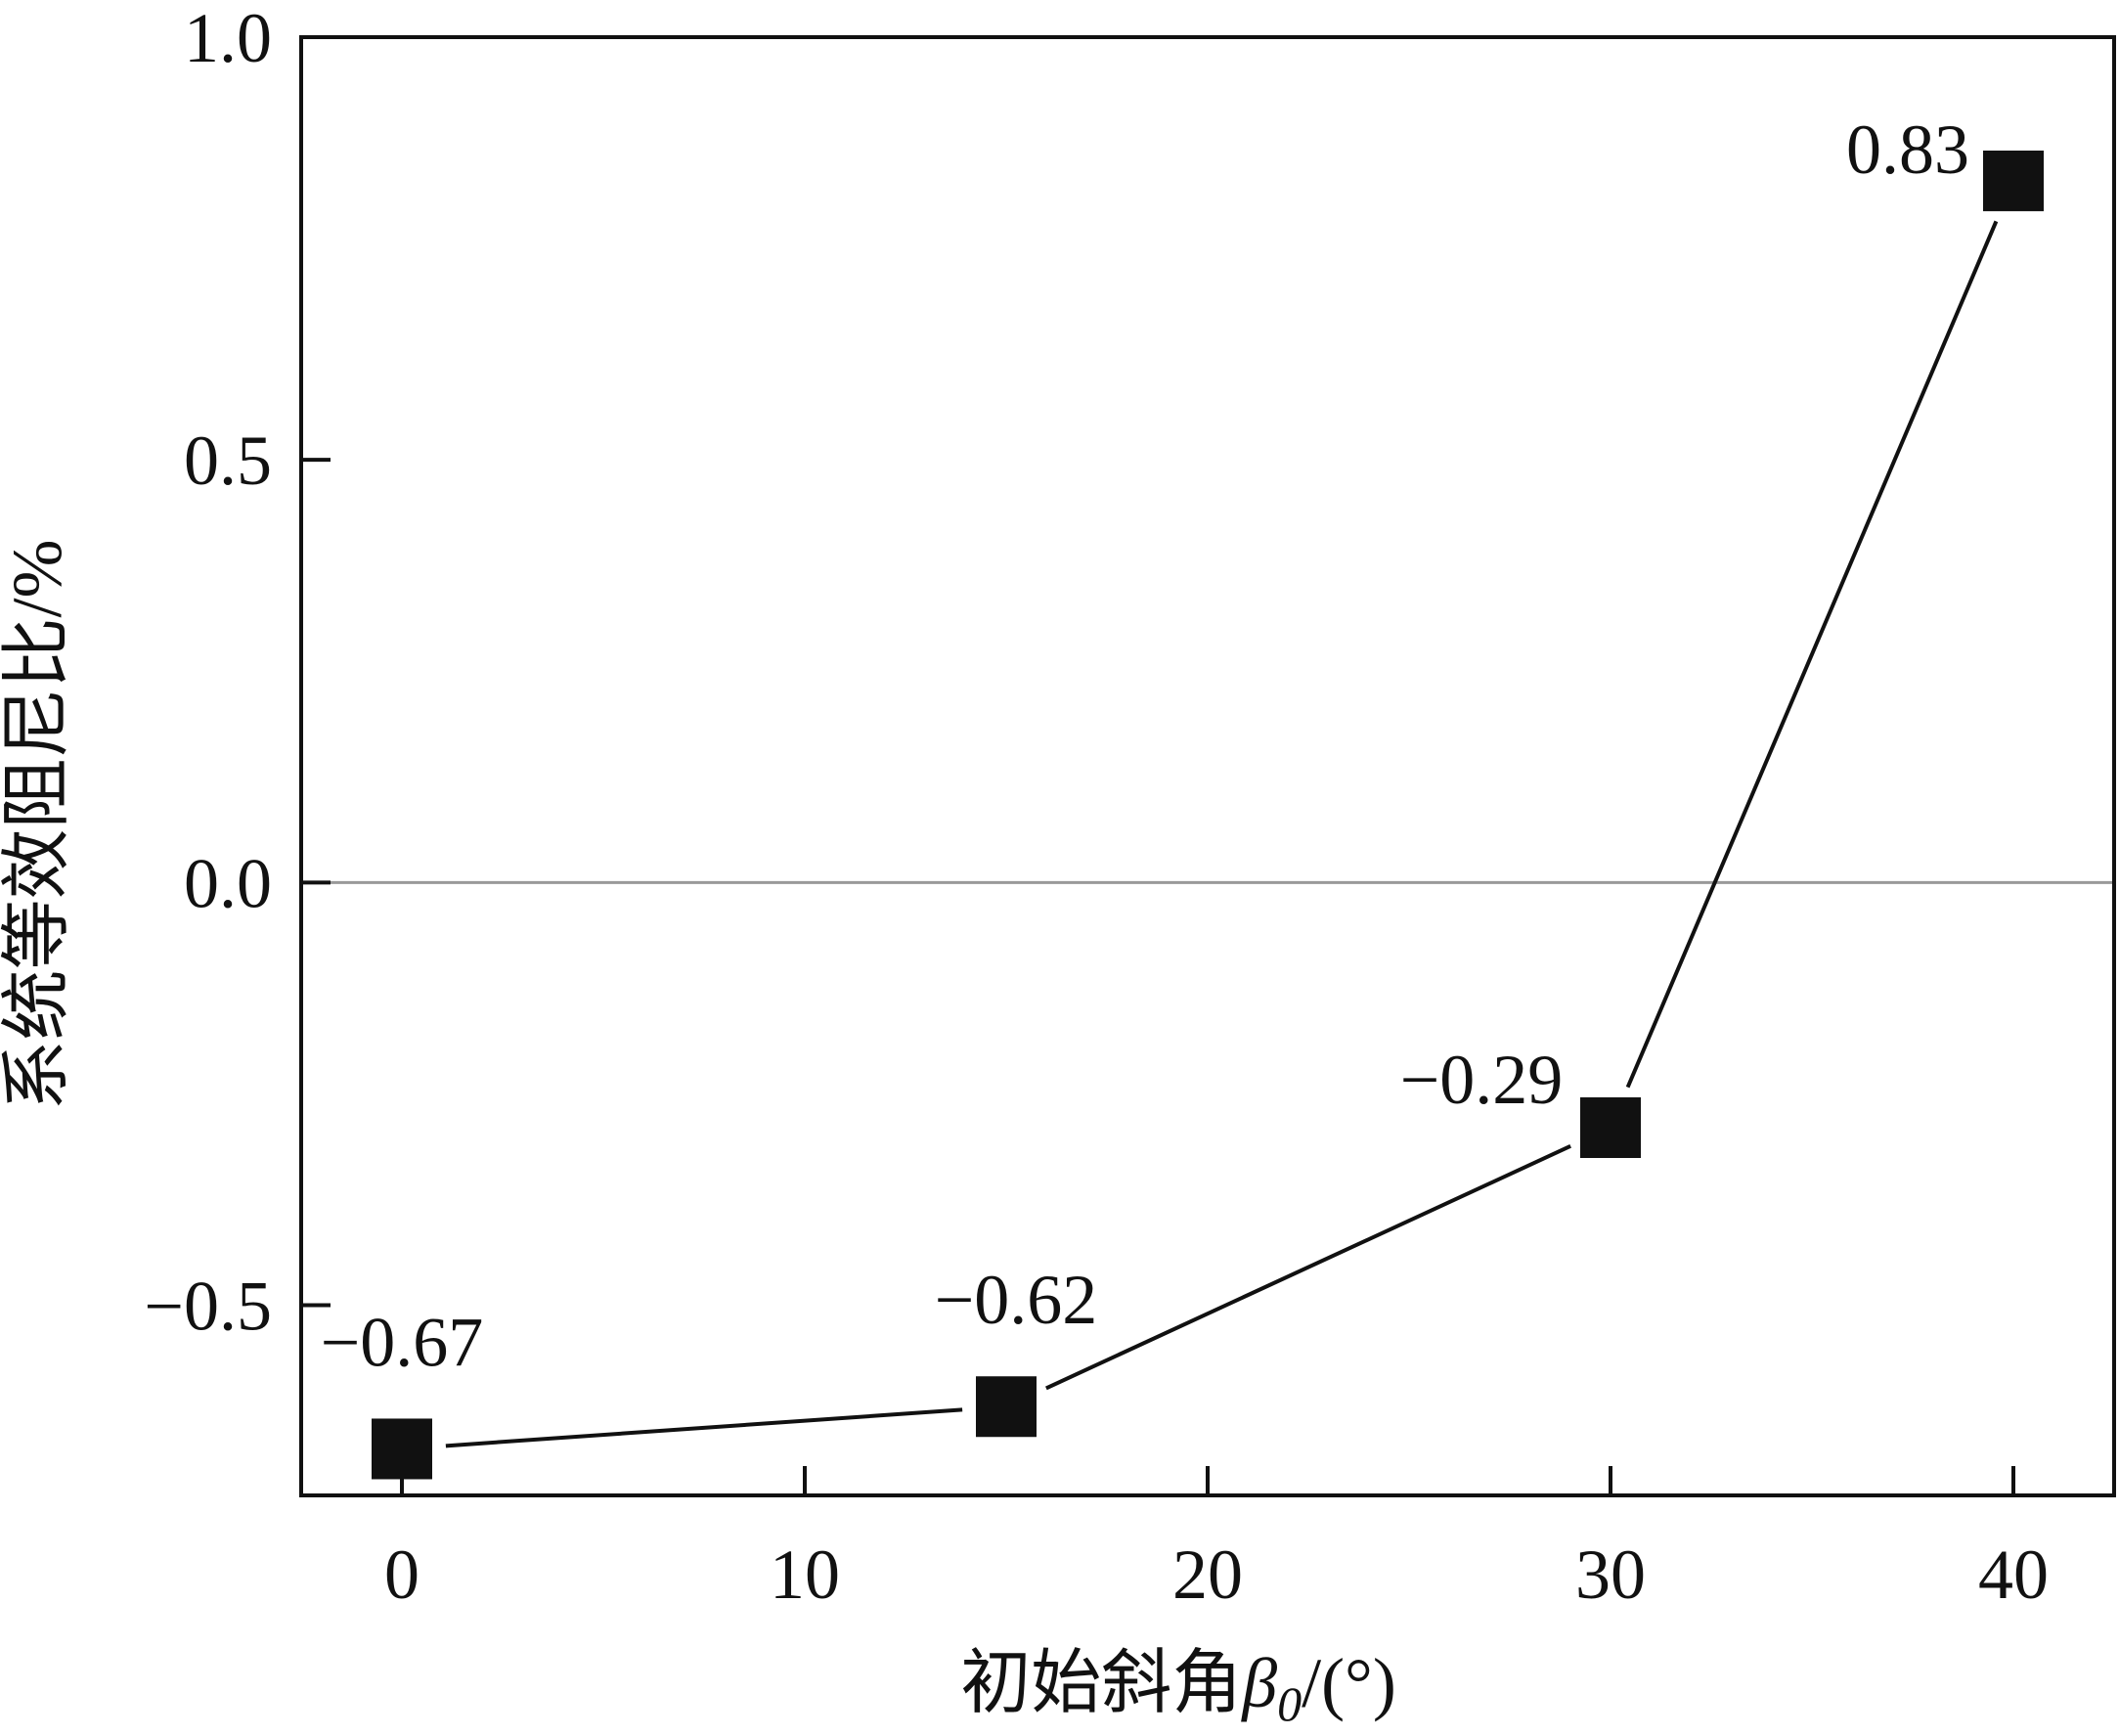 Image resolution: width=2119 pixels, height=1736 pixels. What do you see at coordinates (402, 1342) in the screenshot?
I see `data-value-label: −0.67` at bounding box center [402, 1342].